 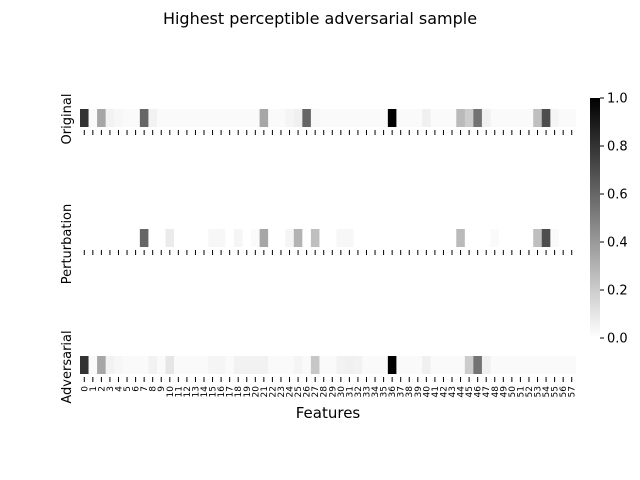 What do you see at coordinates (231, 391) in the screenshot?
I see `x-tick-label: 17` at bounding box center [231, 391].